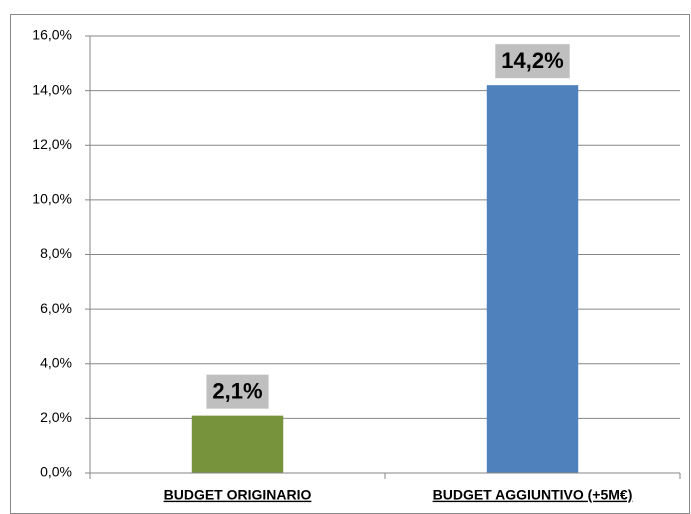 The height and width of the screenshot is (514, 691). I want to click on y-tick-label: 14,0%, so click(52, 89).